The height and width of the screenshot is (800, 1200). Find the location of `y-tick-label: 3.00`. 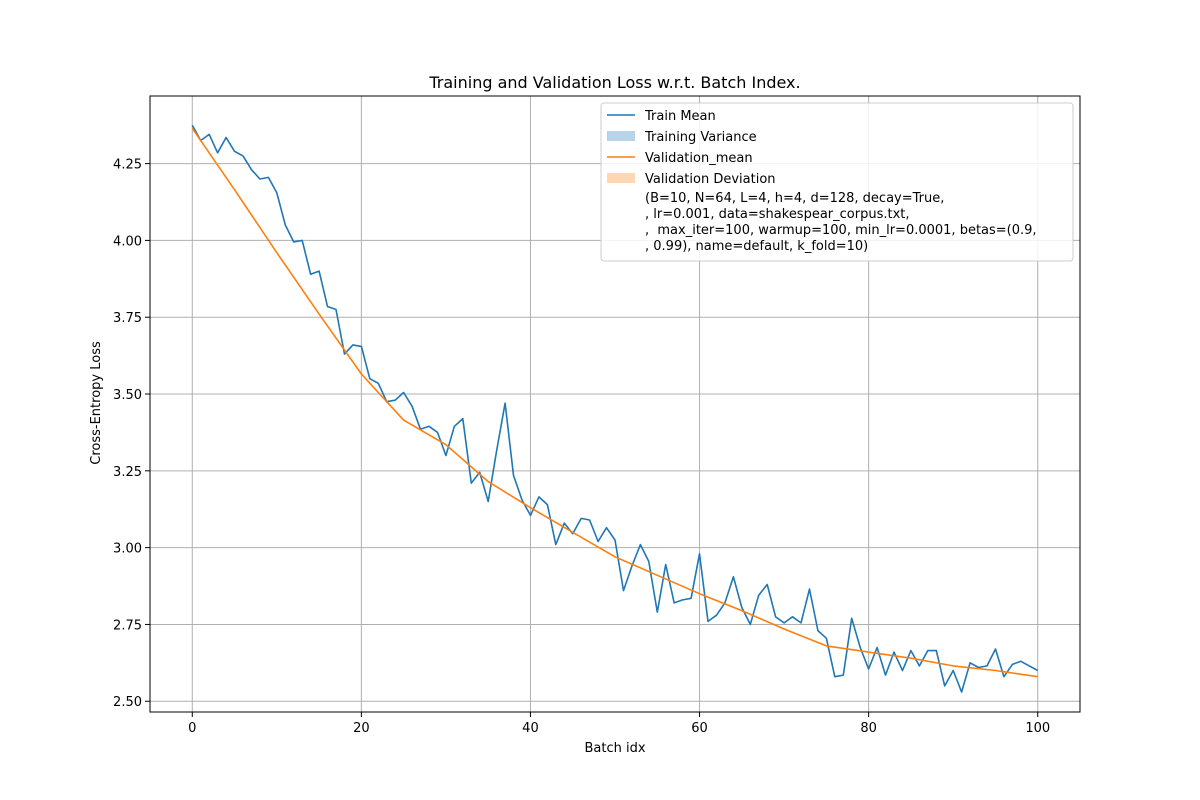

y-tick-label: 3.00 is located at coordinates (127, 549).